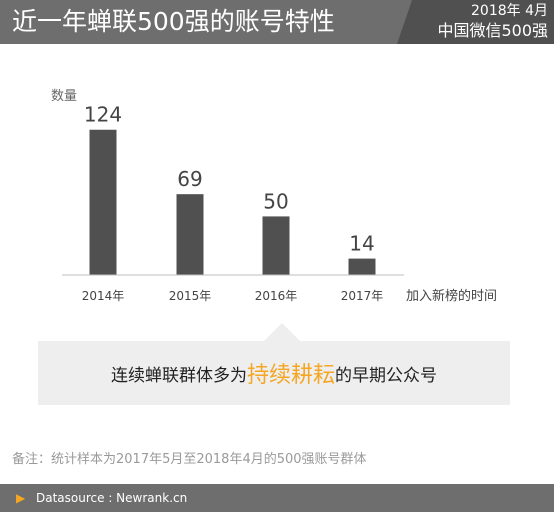 This screenshot has height=512, width=554. What do you see at coordinates (492, 30) in the screenshot?
I see `header-source: 中国微信500强` at bounding box center [492, 30].